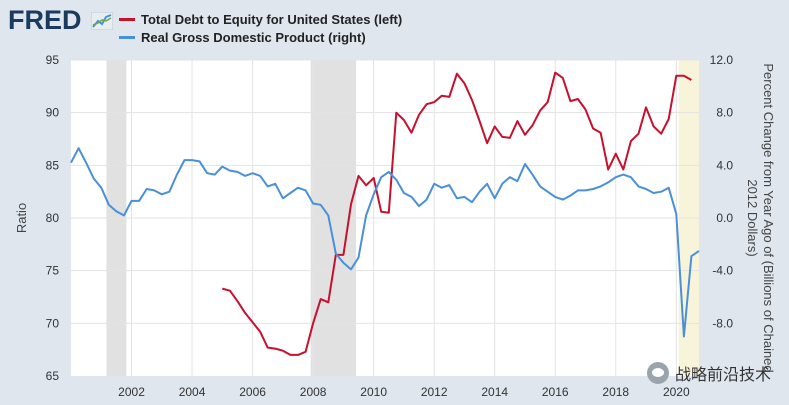 Image resolution: width=789 pixels, height=405 pixels. I want to click on x-tick-2006: 2006, so click(252, 392).